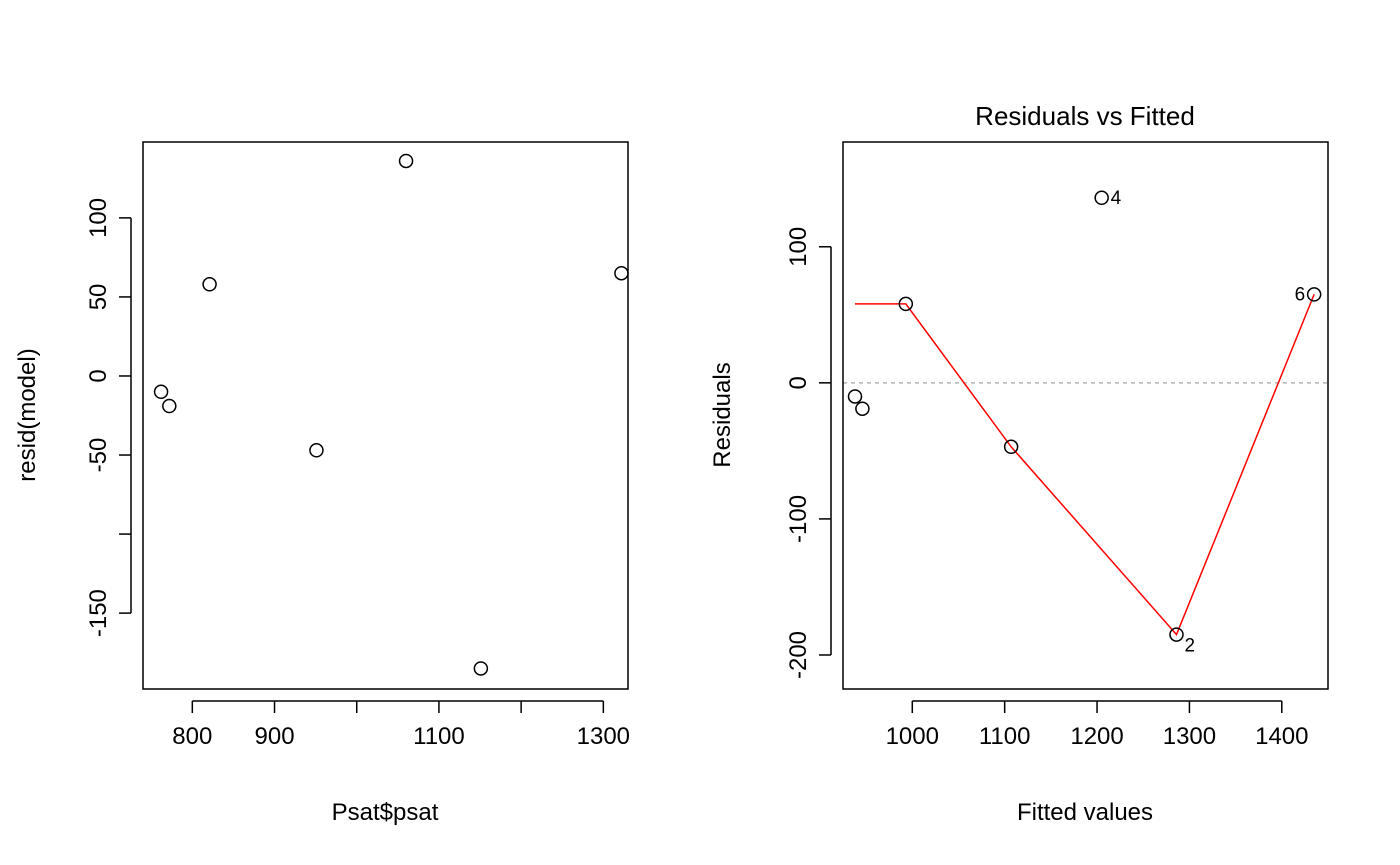 The image size is (1400, 865). What do you see at coordinates (108, 417) in the screenshot?
I see `y-axis: -150 -50 0 50 100` at bounding box center [108, 417].